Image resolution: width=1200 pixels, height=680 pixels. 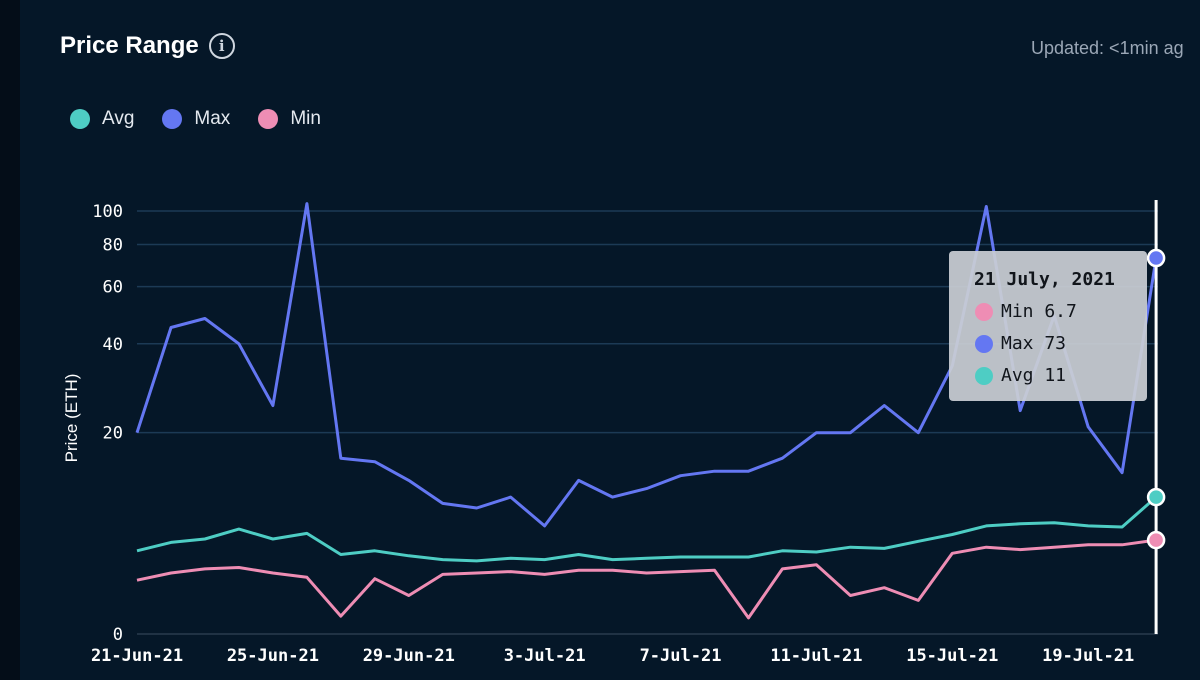 What do you see at coordinates (952, 656) in the screenshot?
I see `x-tick-label: 15-Jul-21` at bounding box center [952, 656].